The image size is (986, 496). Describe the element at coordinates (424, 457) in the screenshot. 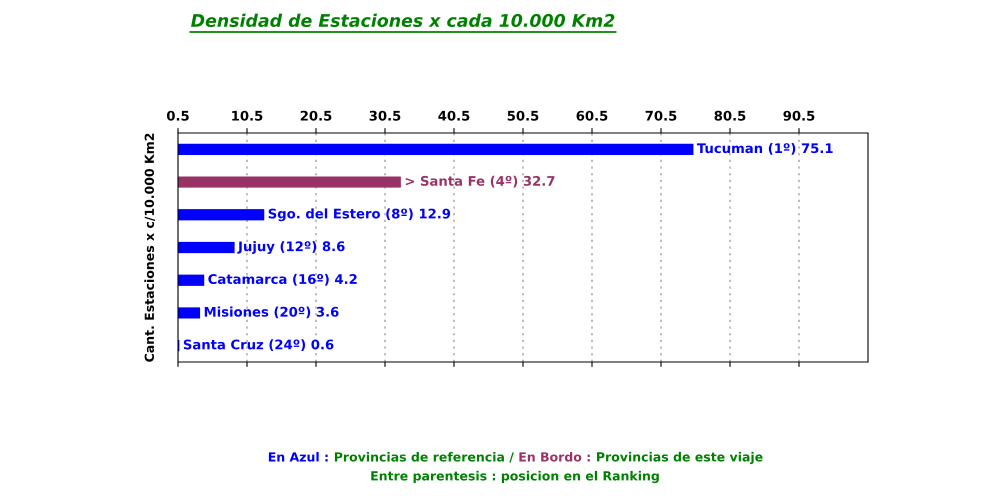

I see `text: Provincias de referencia /` at that location.